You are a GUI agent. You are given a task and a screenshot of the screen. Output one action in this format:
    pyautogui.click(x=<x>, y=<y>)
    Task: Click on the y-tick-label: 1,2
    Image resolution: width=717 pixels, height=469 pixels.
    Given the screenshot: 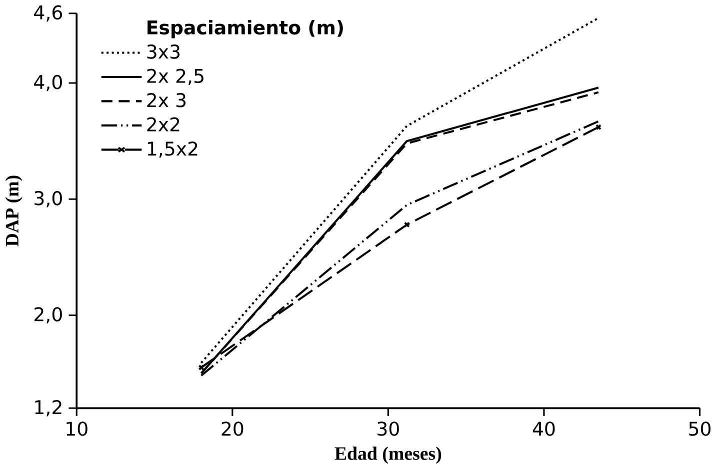 What is the action you would take?
    pyautogui.click(x=48, y=408)
    